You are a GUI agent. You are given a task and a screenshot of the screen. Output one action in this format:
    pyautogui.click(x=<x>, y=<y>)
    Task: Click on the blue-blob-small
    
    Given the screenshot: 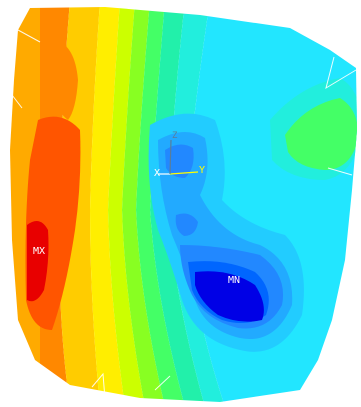 What is the action you would take?
    pyautogui.click(x=186, y=224)
    